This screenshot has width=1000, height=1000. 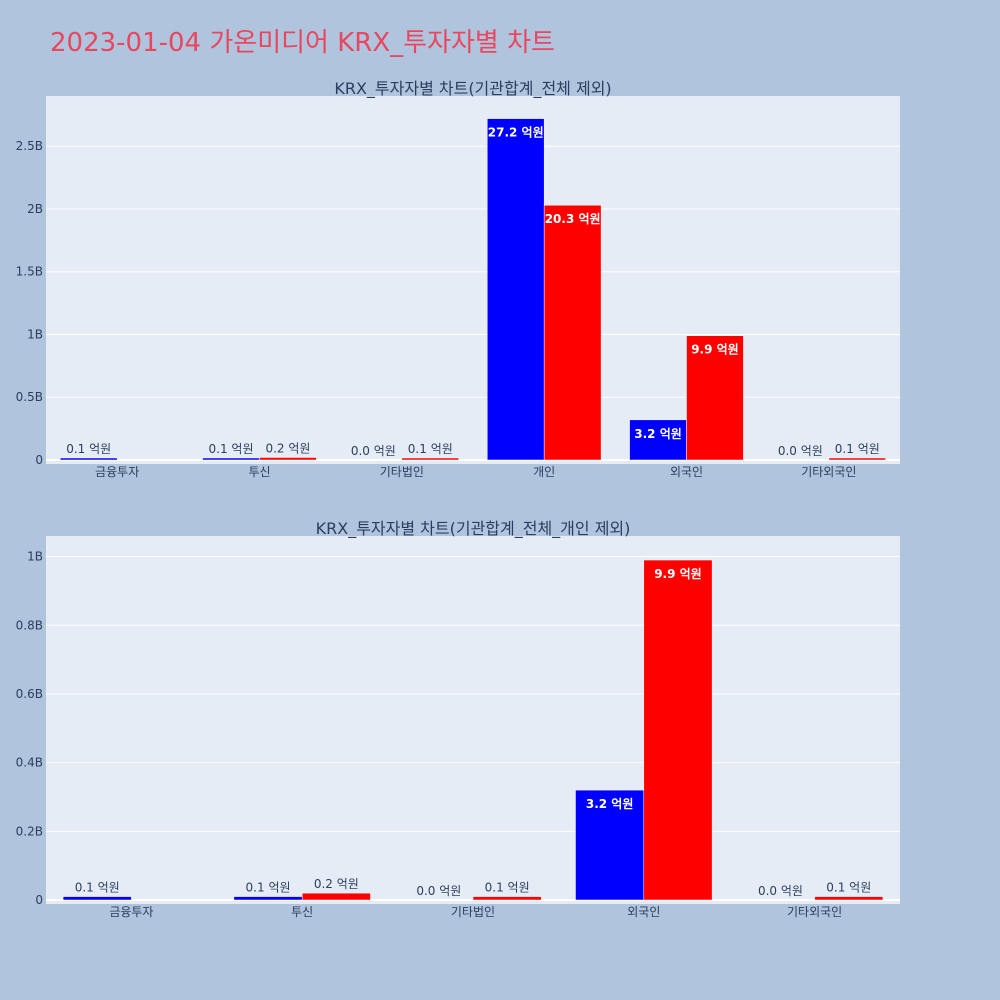 What do you see at coordinates (29, 831) in the screenshot?
I see `y-tick-label: 0.2B` at bounding box center [29, 831].